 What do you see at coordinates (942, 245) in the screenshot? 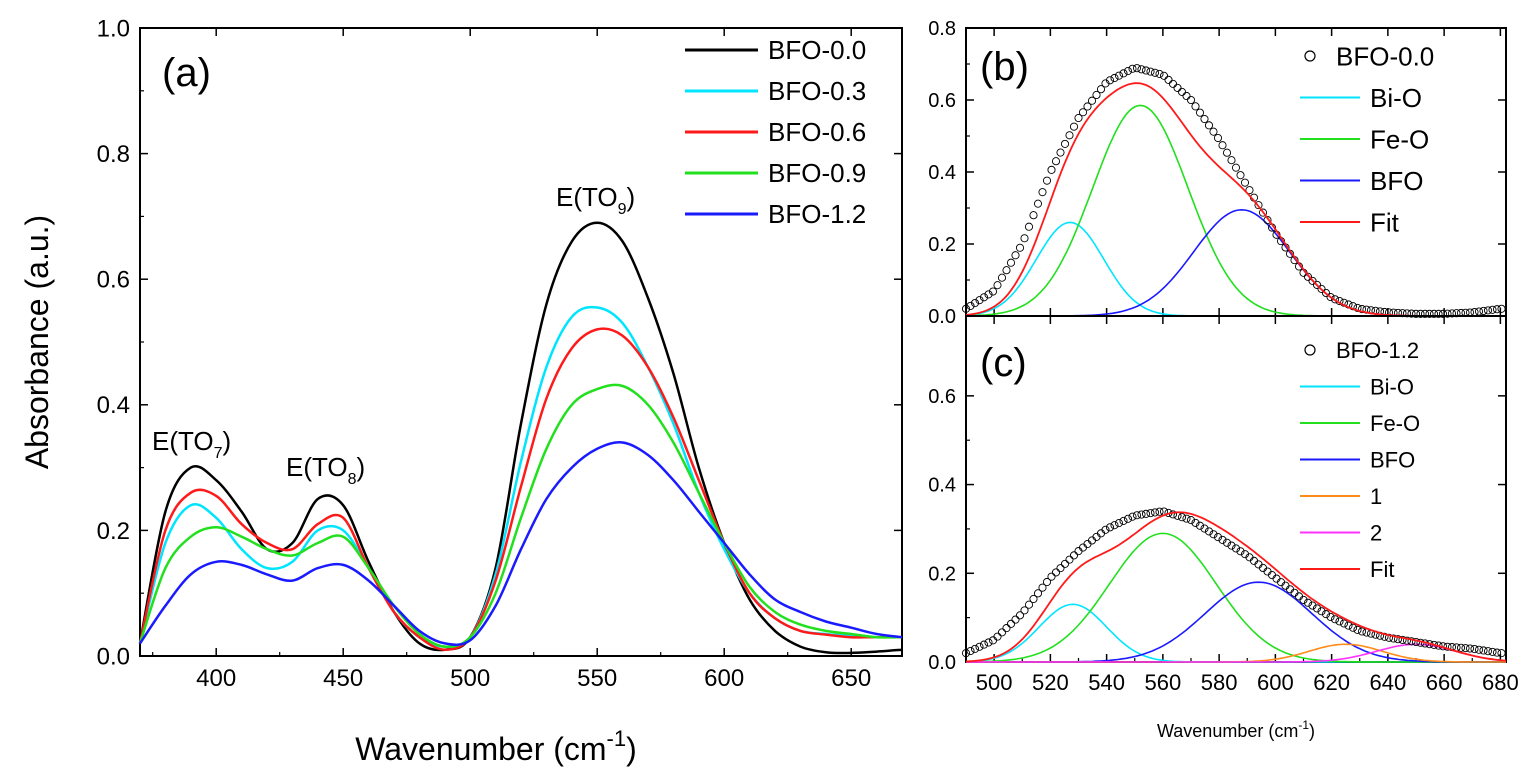
I see `panel-b-ytick-label: 0.2` at bounding box center [942, 245].